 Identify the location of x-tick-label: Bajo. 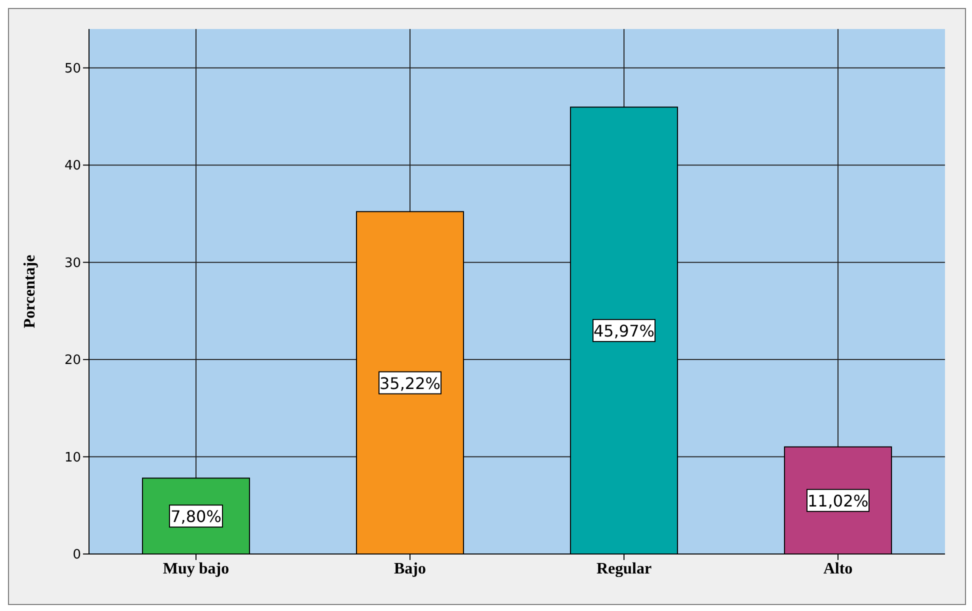
(410, 569).